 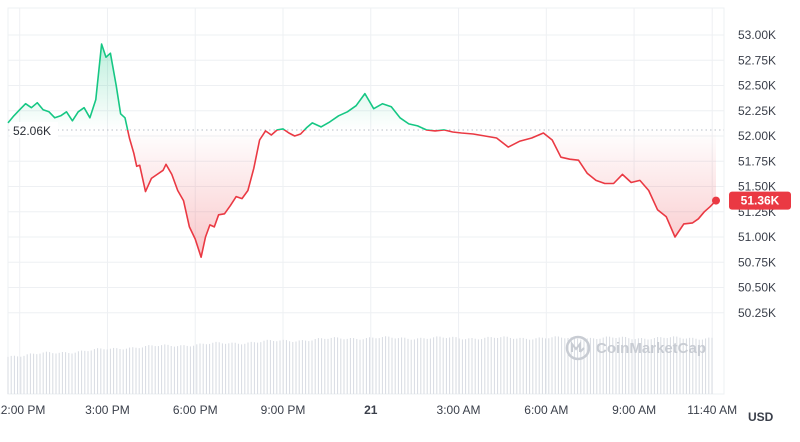 I want to click on watermark-text: CoinMarketCap, so click(x=651, y=348).